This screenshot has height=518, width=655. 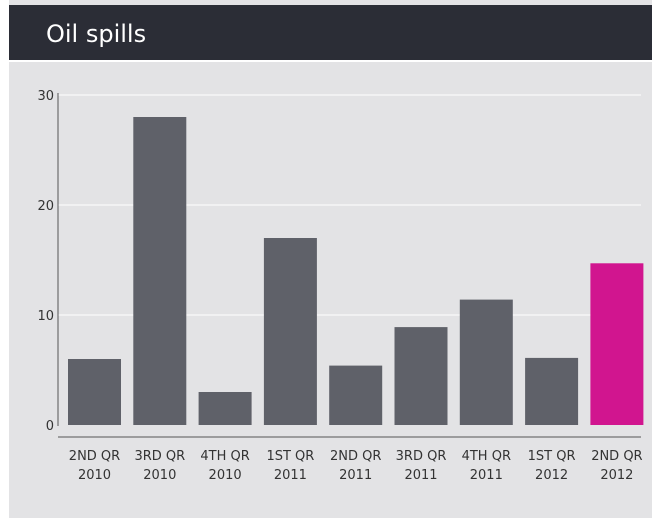 I want to click on chart-title: Oil spills, so click(x=96, y=34).